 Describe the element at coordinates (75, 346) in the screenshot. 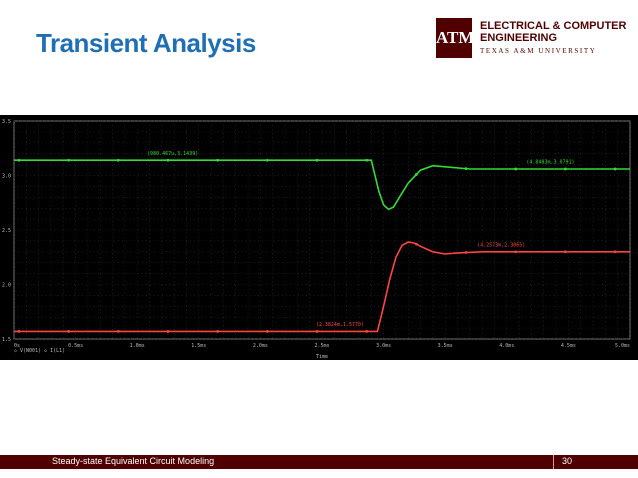

I see `x-tick-label: 0.5ms` at that location.